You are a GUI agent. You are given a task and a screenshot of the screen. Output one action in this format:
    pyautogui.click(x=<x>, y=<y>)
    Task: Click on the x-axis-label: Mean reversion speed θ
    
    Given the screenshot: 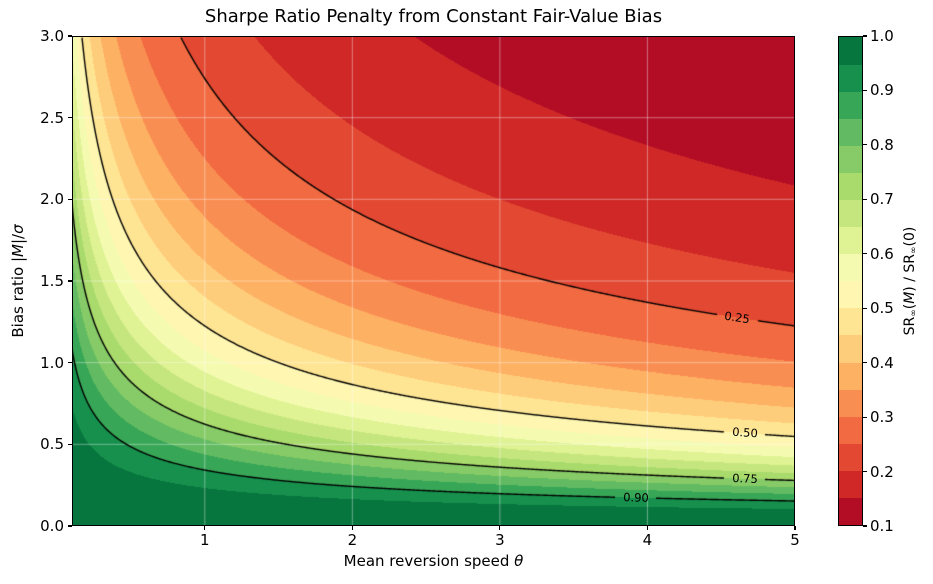 What is the action you would take?
    pyautogui.click(x=433, y=561)
    